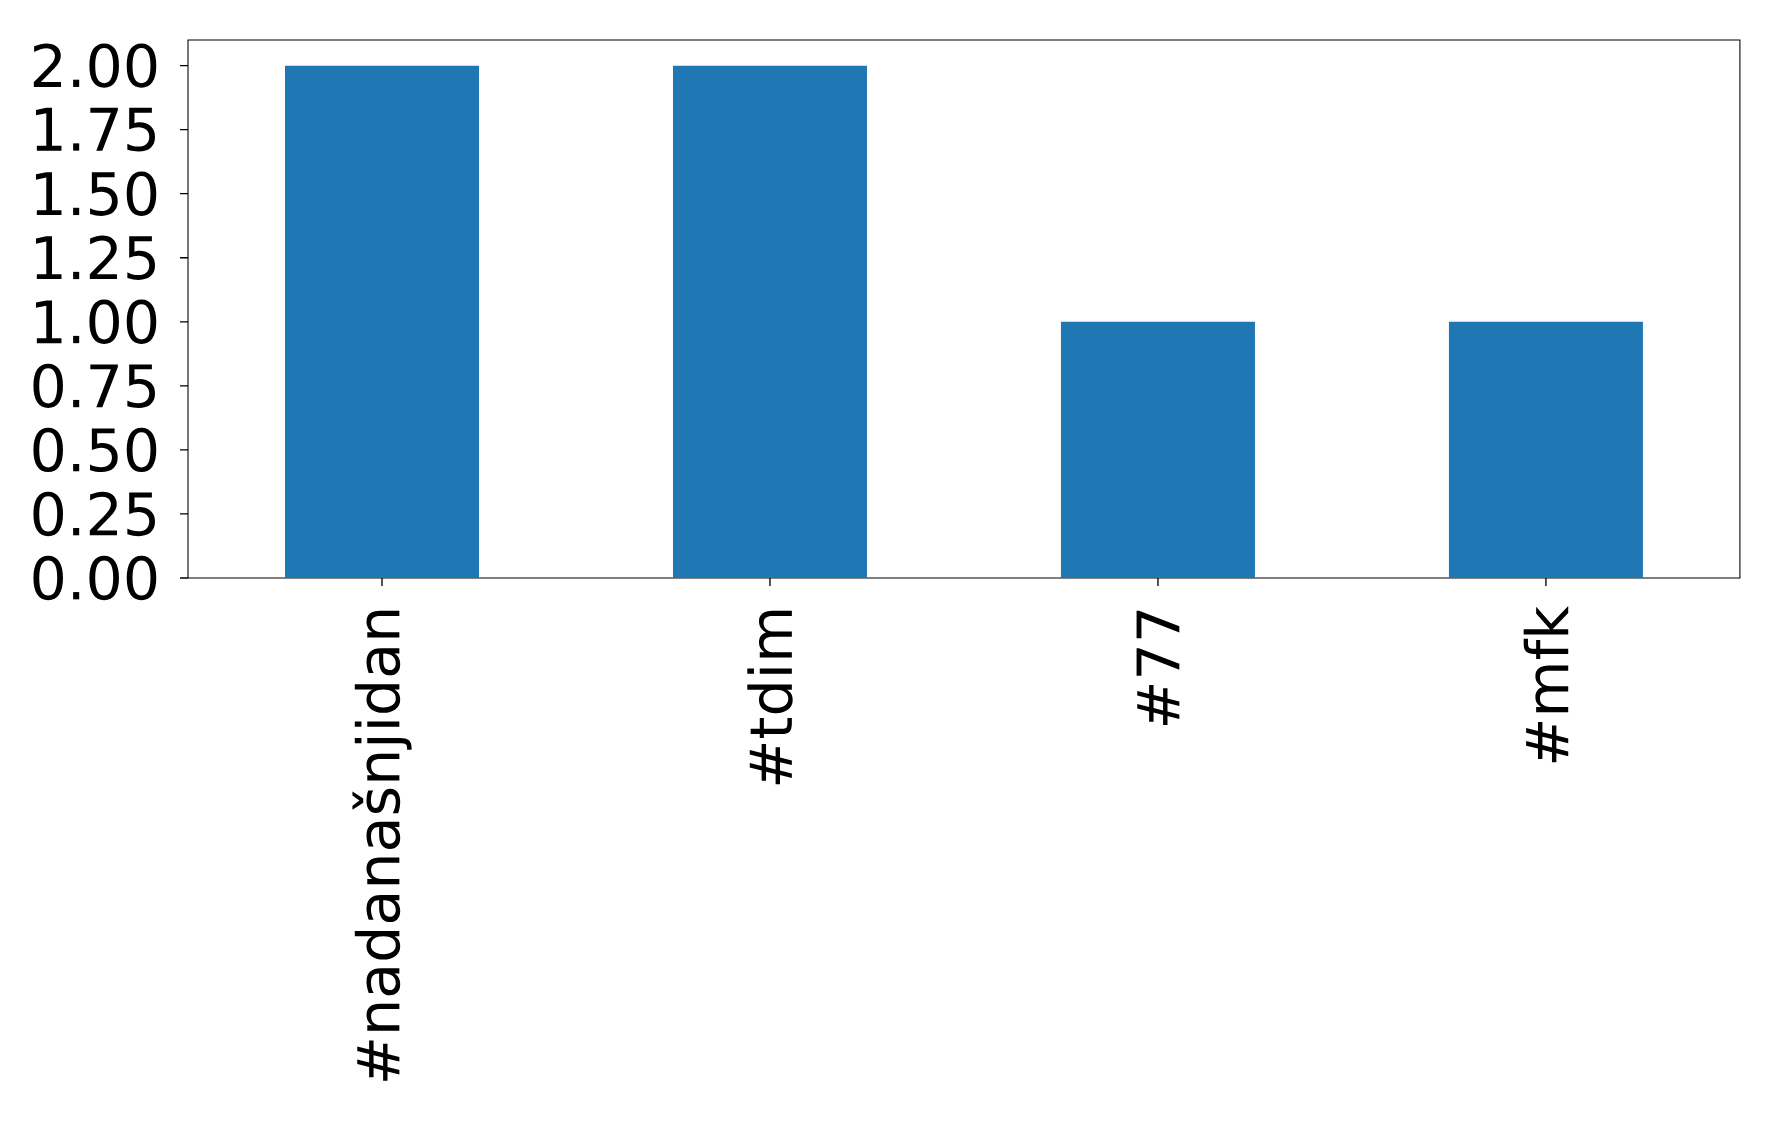 Image resolution: width=1778 pixels, height=1138 pixels. Describe the element at coordinates (95, 578) in the screenshot. I see `y-tick-label: 0.00` at that location.